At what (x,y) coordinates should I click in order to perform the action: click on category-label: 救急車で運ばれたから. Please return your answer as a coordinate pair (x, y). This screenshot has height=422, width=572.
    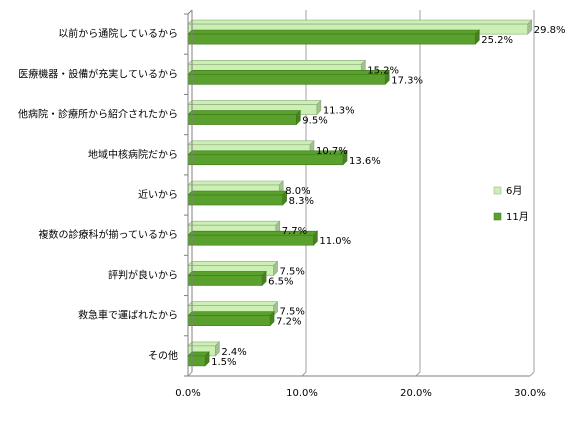
    Looking at the image, I should click on (128, 315).